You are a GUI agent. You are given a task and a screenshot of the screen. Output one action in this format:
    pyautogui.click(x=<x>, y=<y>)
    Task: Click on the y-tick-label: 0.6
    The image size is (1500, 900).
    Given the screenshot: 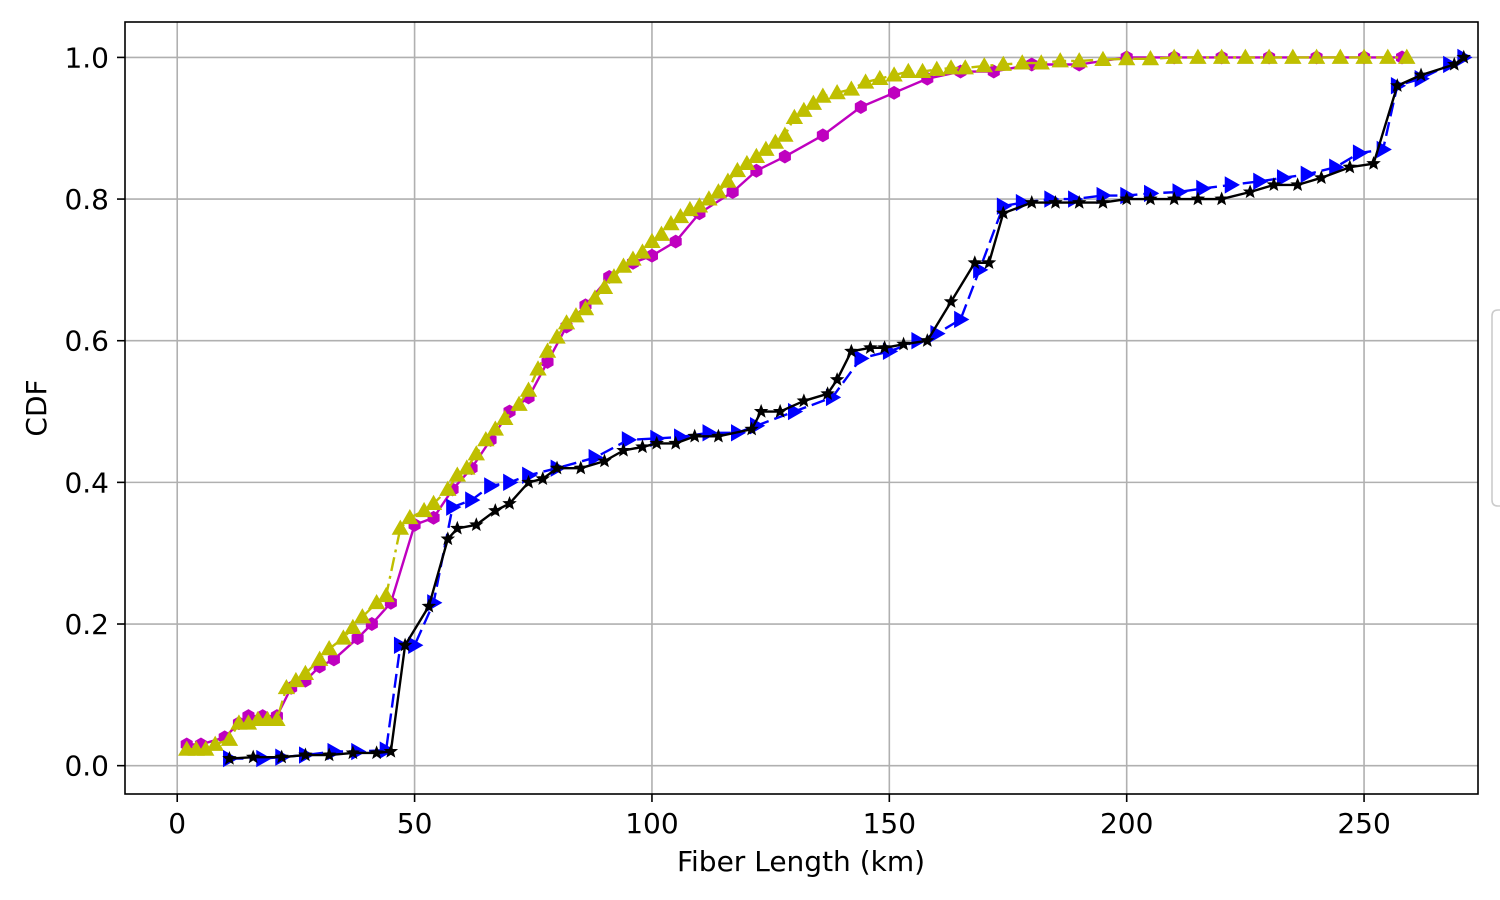 What is the action you would take?
    pyautogui.click(x=86, y=341)
    